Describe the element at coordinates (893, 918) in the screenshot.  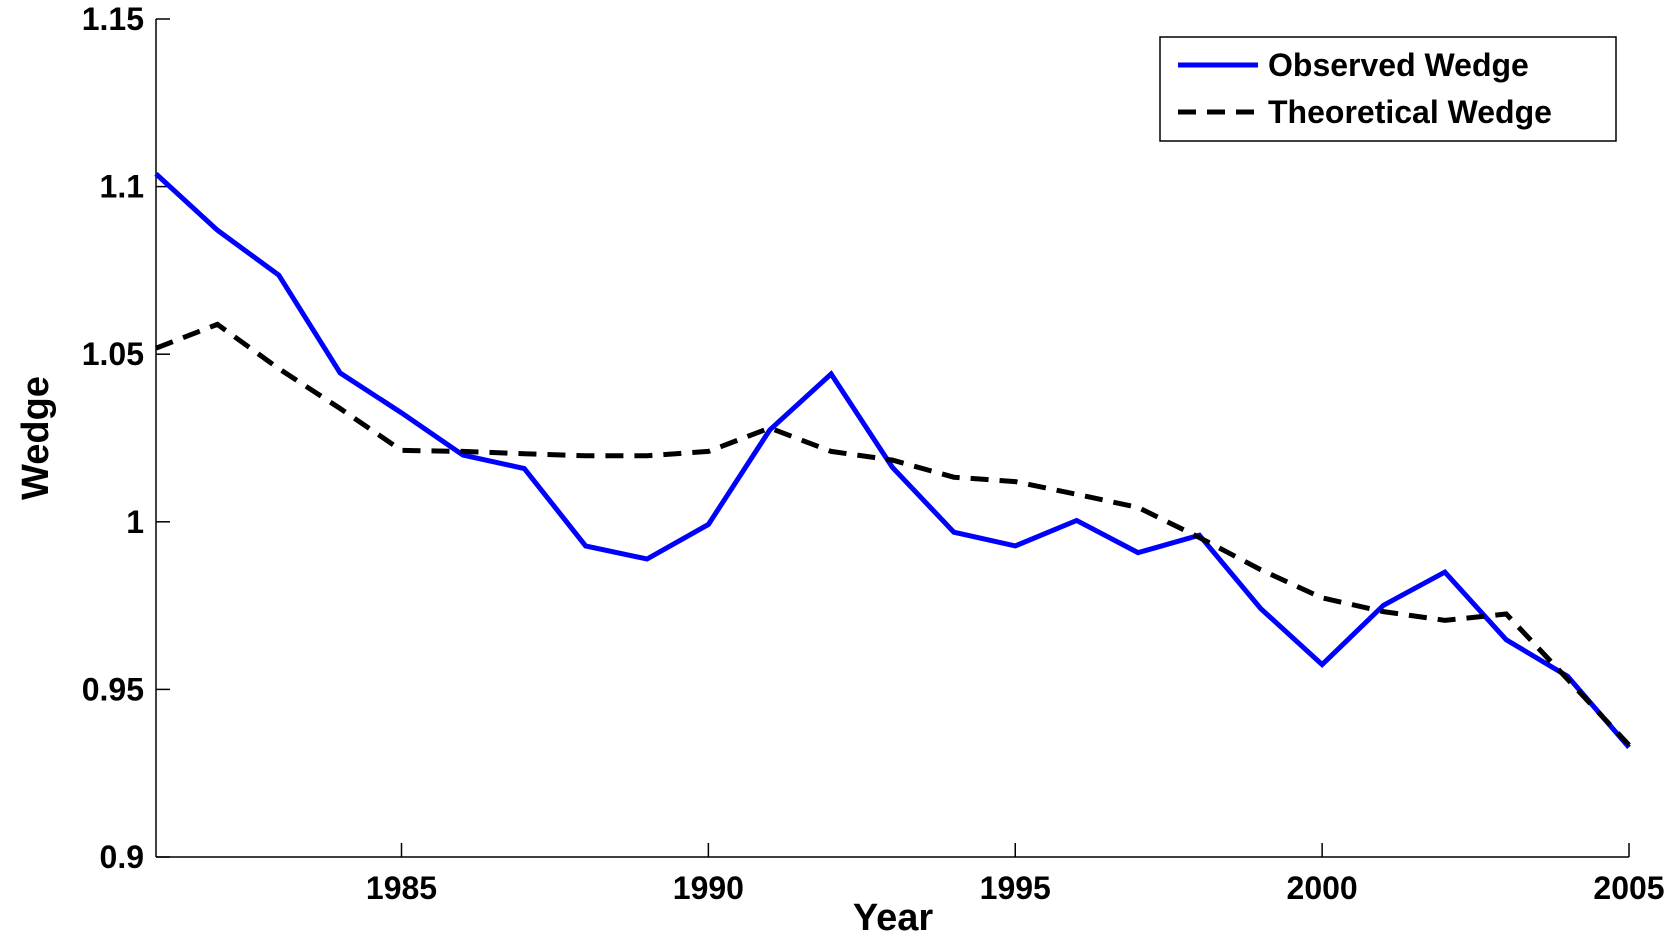
I see `x-axis-label: Year` at that location.